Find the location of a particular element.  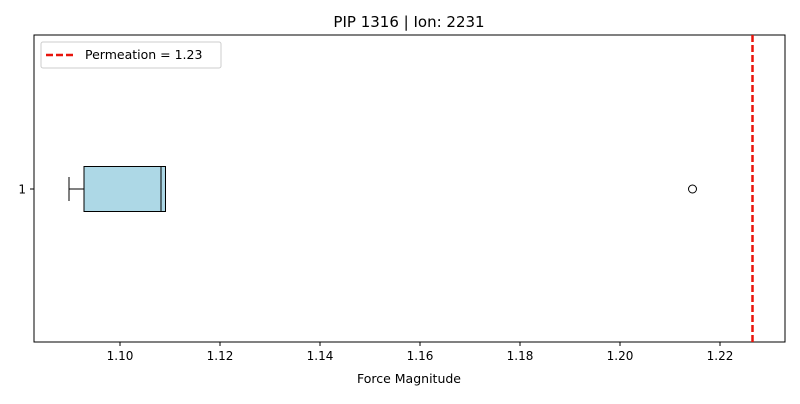

chart-title: PIP 1316 | Ion: 2231 is located at coordinates (408, 22).